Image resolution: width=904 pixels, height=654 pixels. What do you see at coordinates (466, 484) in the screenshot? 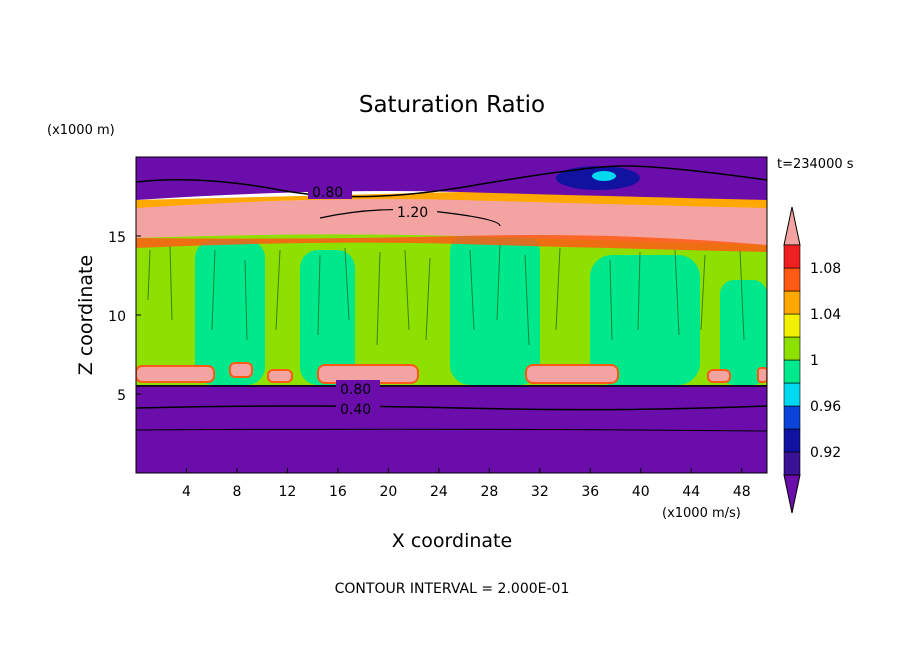
I see `x-axis-ticks: 4 8 12 16 20 24 28 32 36 40 44 48` at bounding box center [466, 484].